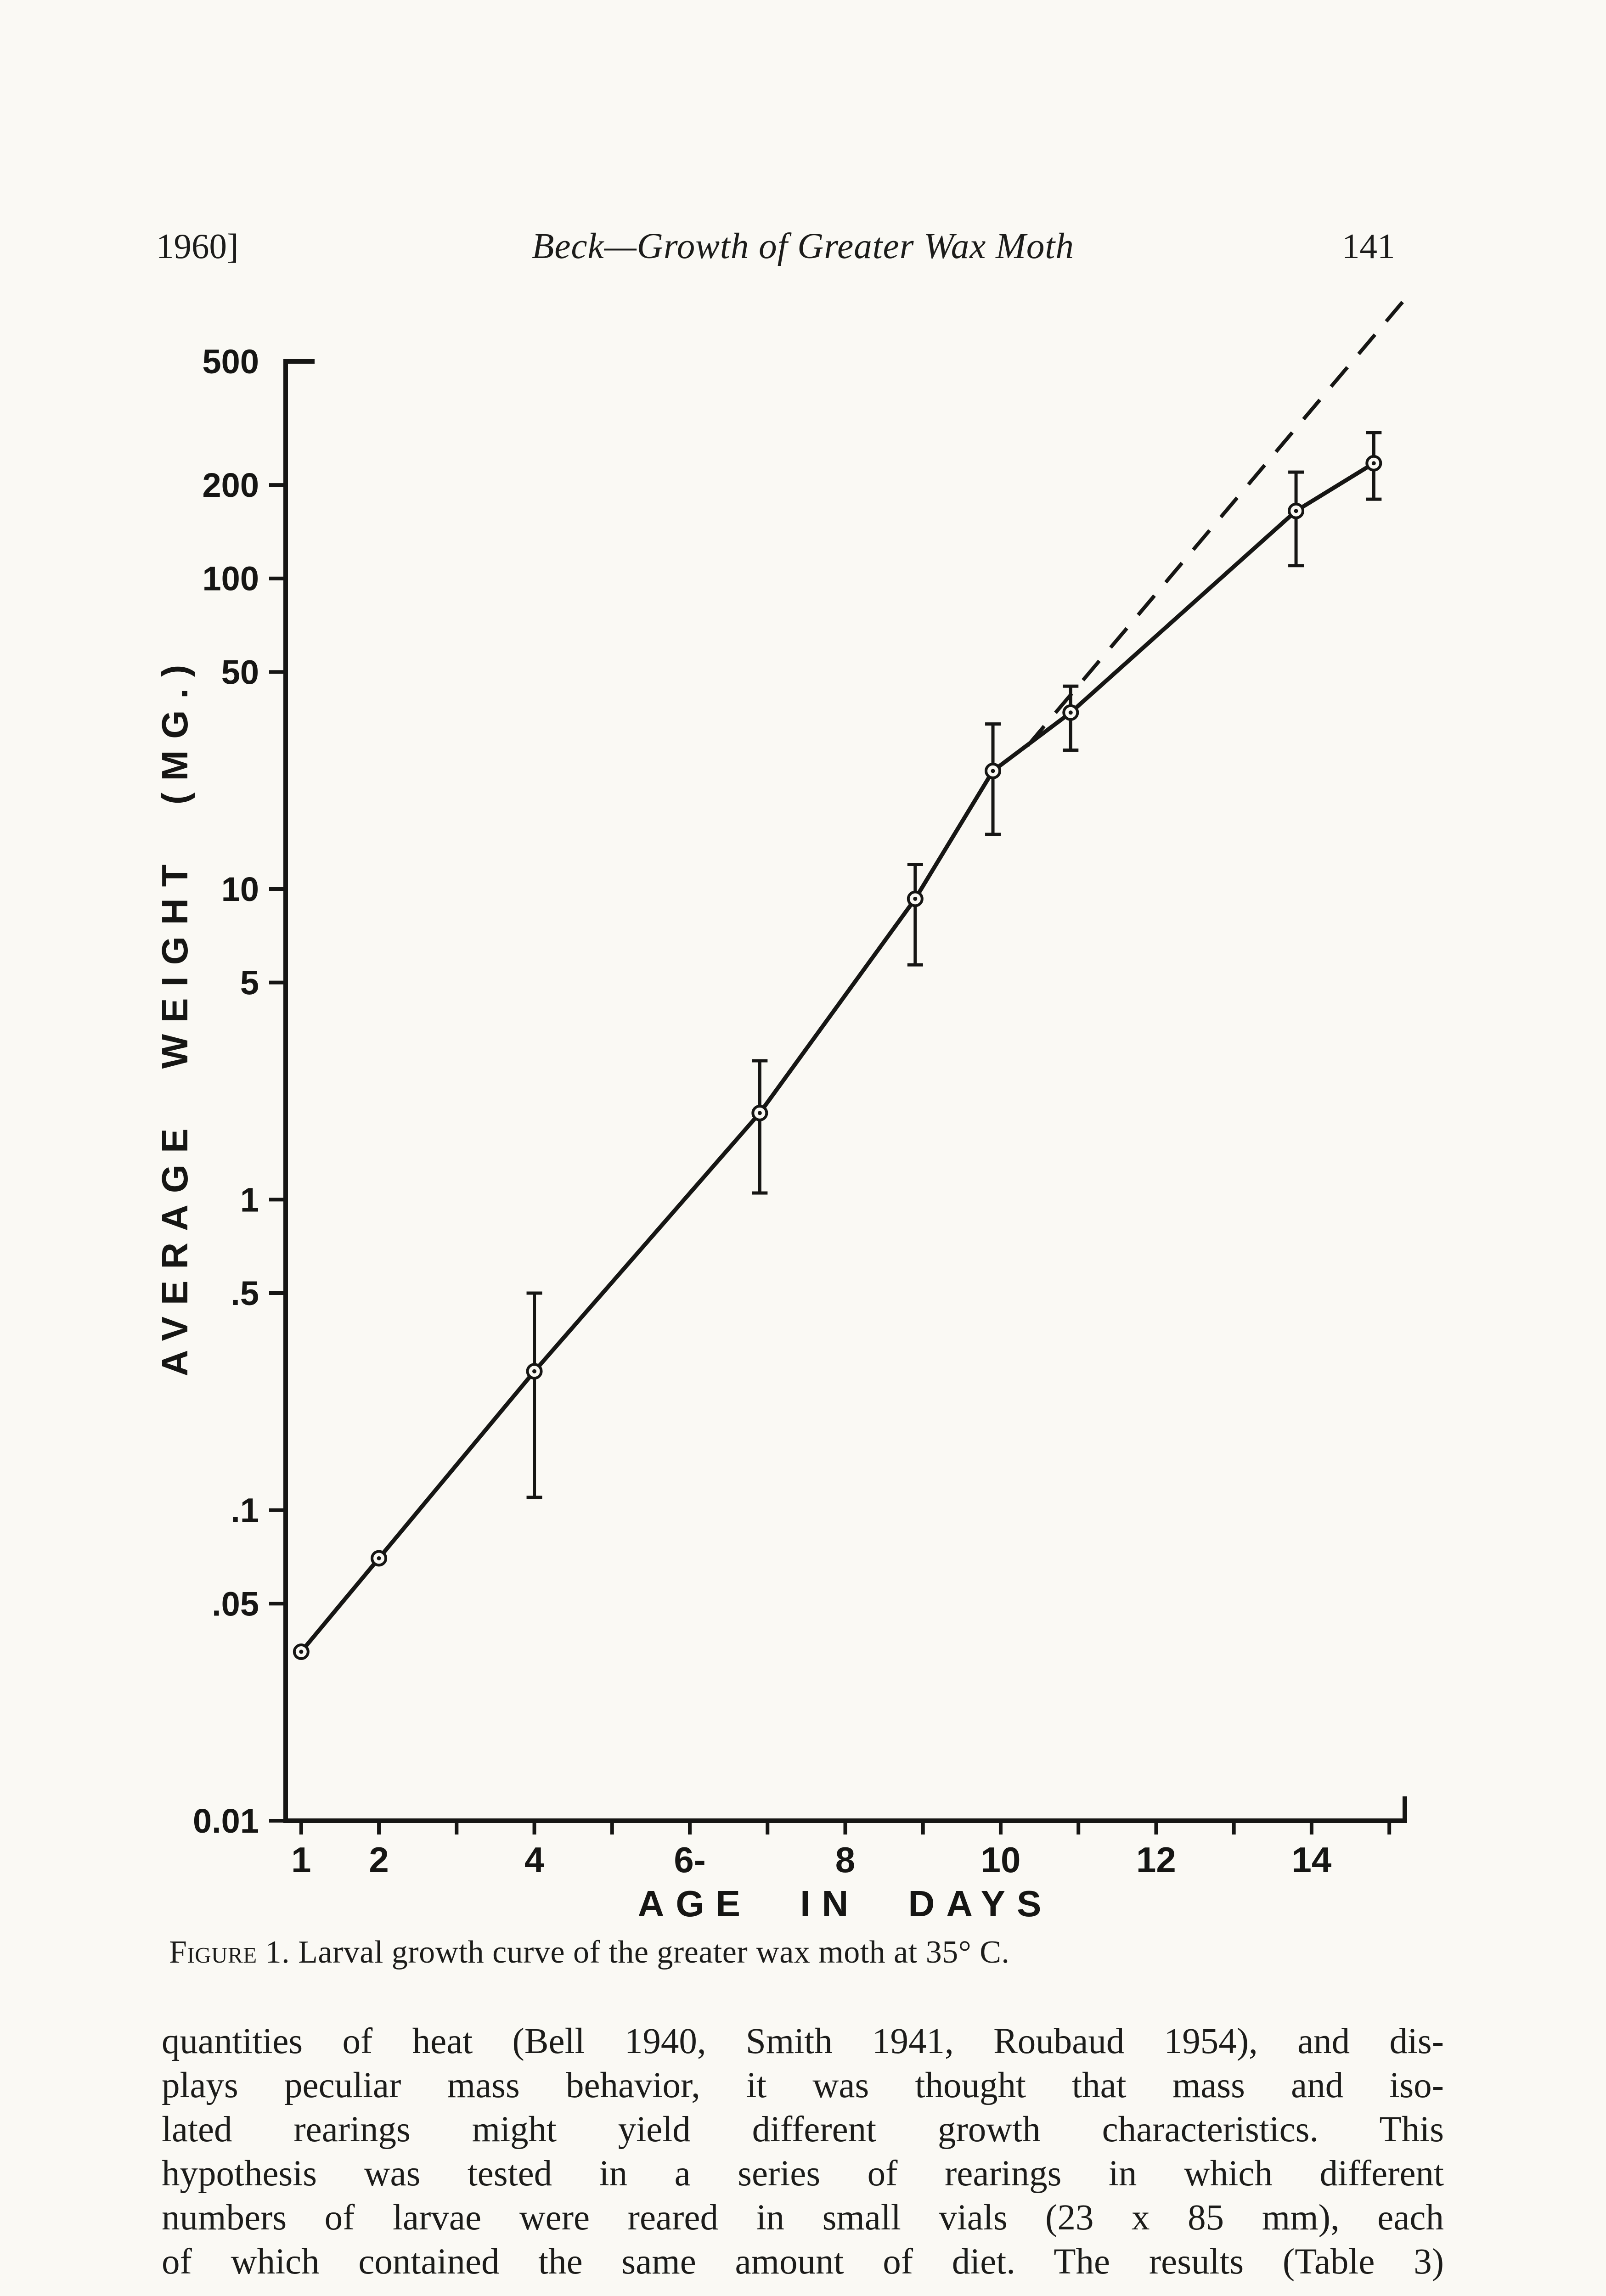  I want to click on header-year: 1960], so click(197, 246).